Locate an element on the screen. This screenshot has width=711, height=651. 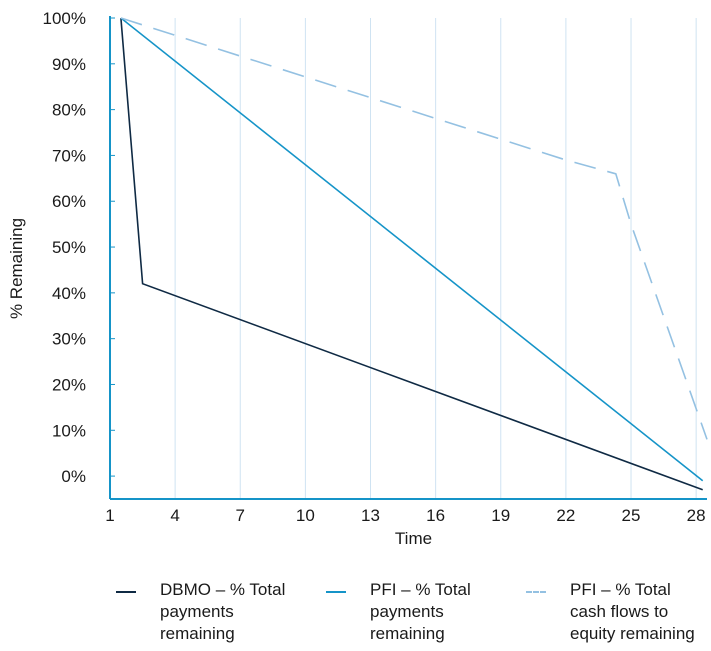
y-tick-label: 0% is located at coordinates (73, 476).